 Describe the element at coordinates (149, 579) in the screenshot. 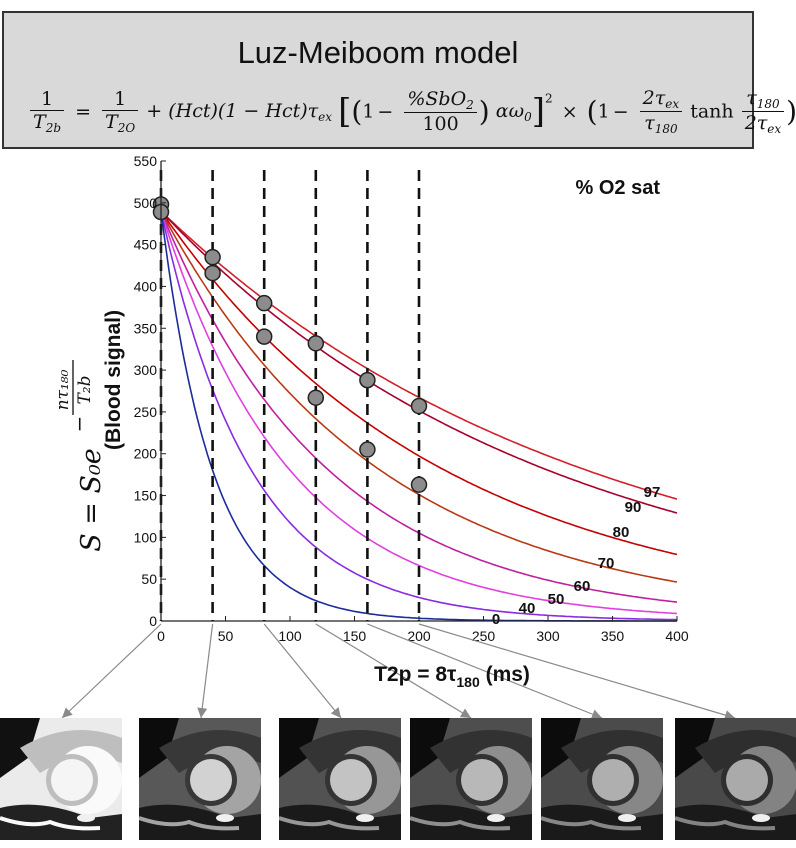

I see `y-tick-label-50: 50` at that location.